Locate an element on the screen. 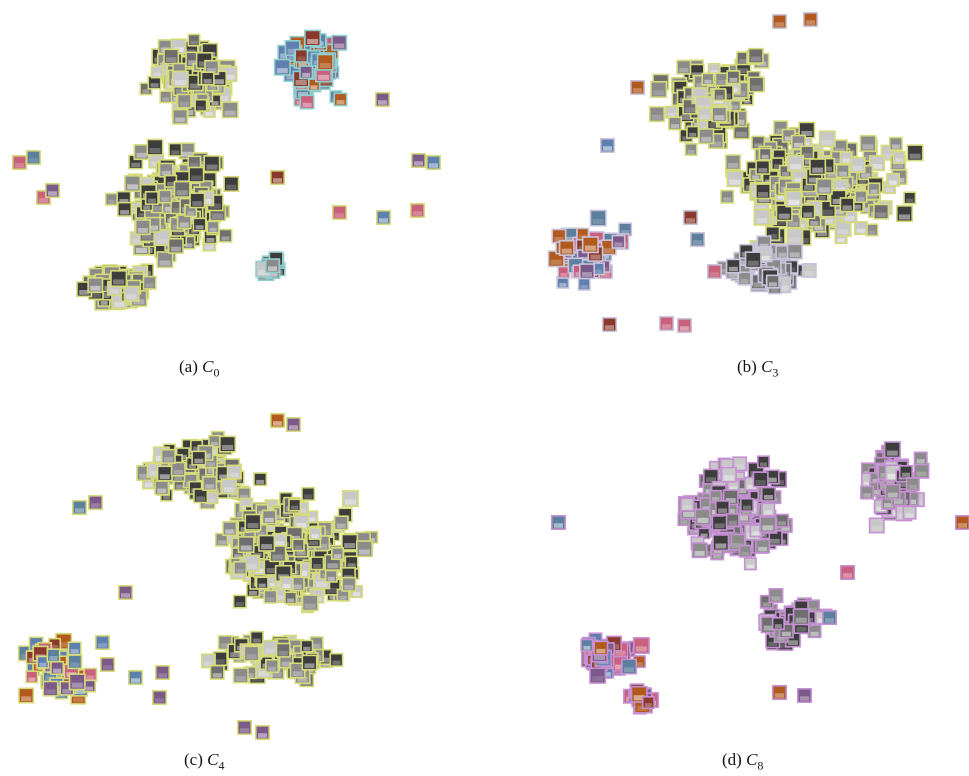  caption-d: (d) C8 is located at coordinates (742, 761).